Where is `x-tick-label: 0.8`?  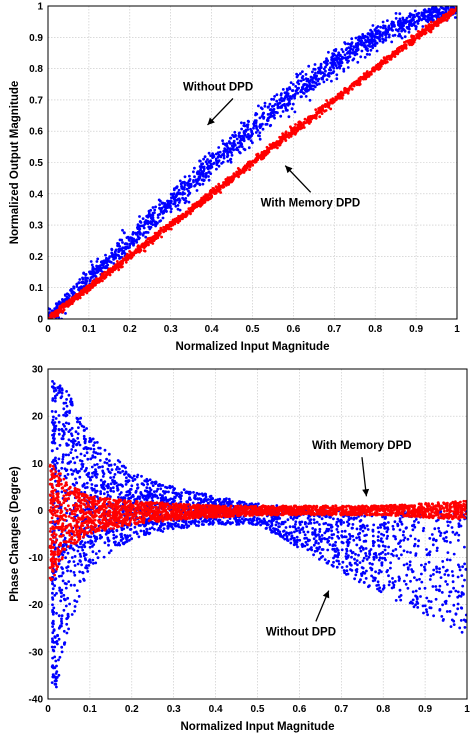
x-tick-label: 0.8 is located at coordinates (383, 709).